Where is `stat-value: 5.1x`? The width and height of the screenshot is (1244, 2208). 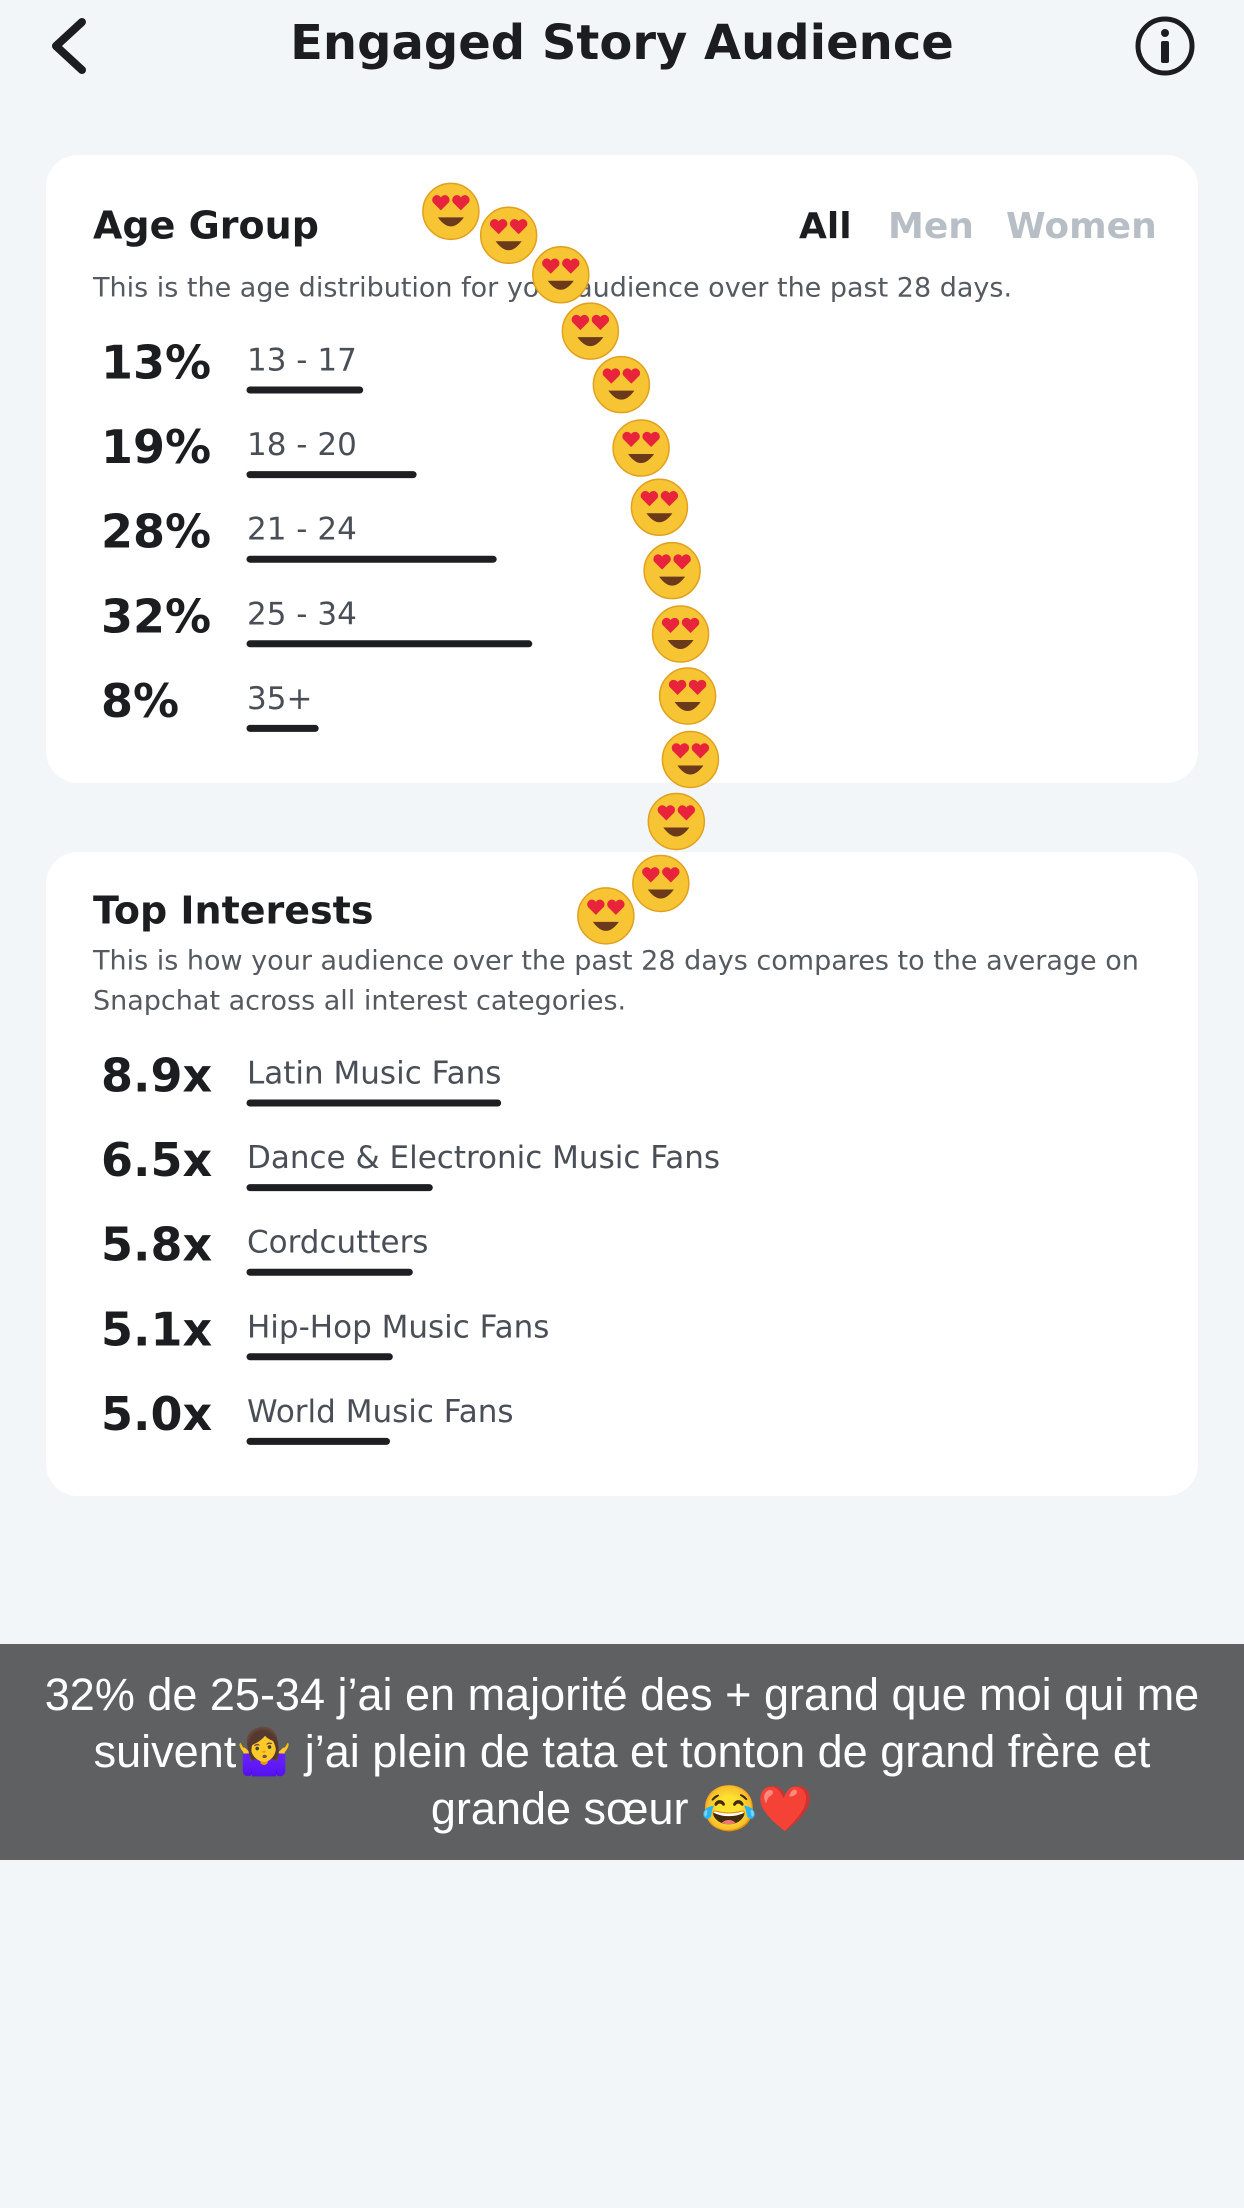
stat-value: 5.1x is located at coordinates (156, 1329).